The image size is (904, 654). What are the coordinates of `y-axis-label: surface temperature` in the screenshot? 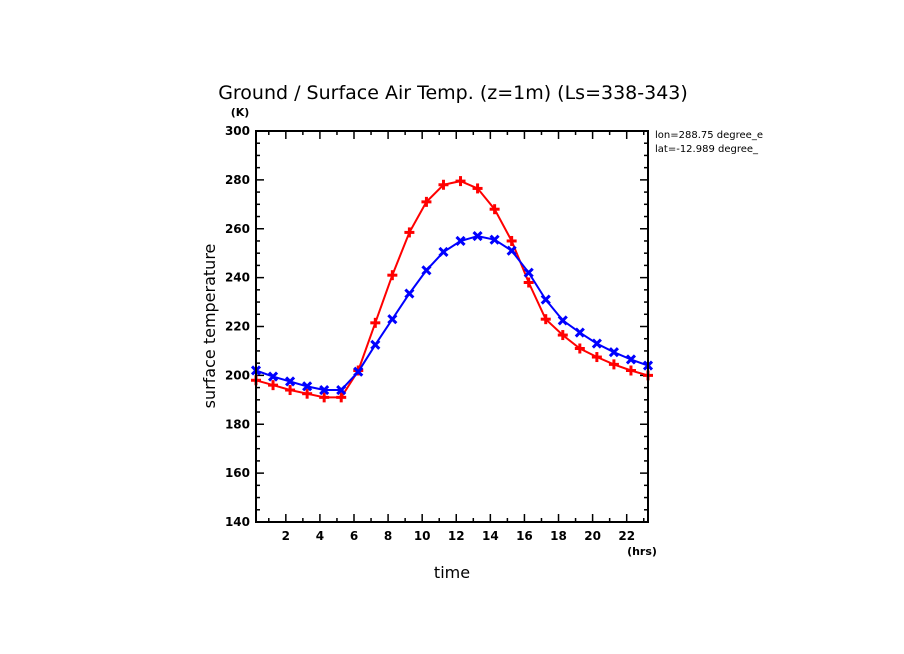 It's located at (209, 326).